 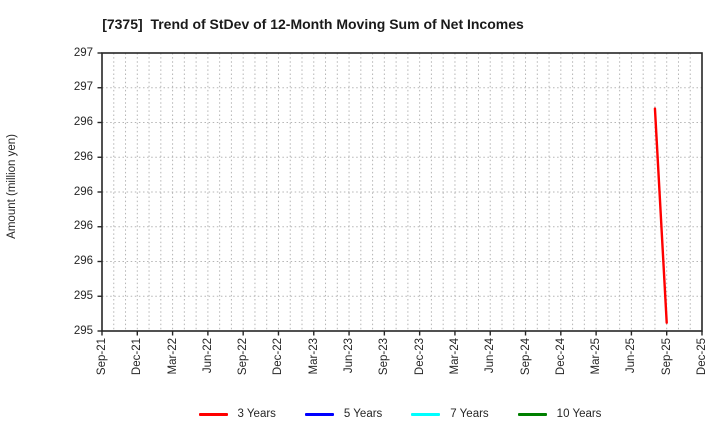 I want to click on x-tick-label: Dec-24, so click(x=560, y=357).